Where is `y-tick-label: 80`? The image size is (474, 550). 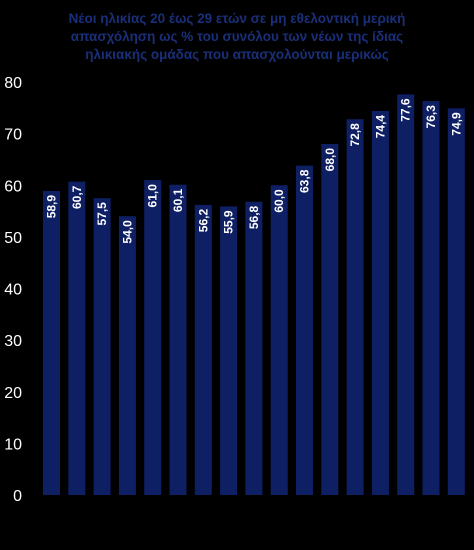 y-tick-label: 80 is located at coordinates (13, 83).